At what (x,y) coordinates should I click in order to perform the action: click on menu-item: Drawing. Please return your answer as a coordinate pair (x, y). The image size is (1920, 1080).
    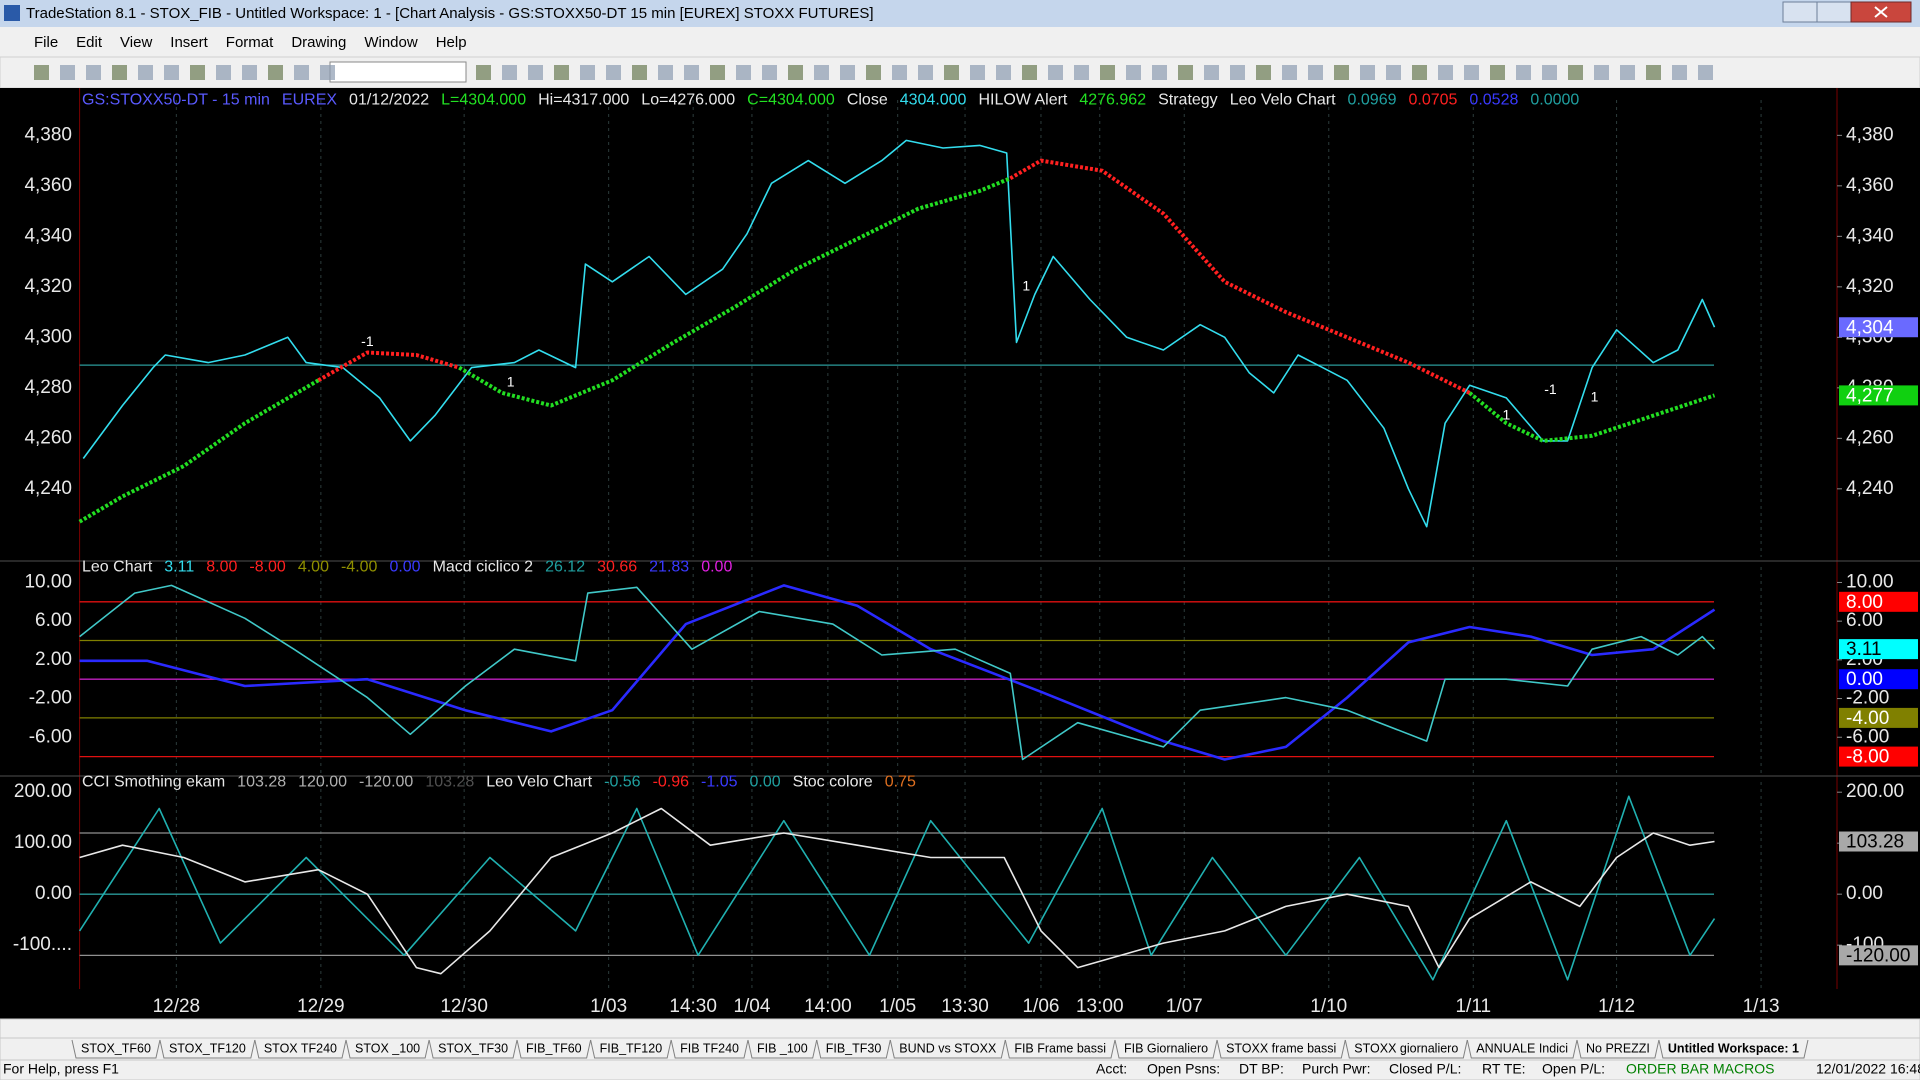
    Looking at the image, I should click on (318, 42).